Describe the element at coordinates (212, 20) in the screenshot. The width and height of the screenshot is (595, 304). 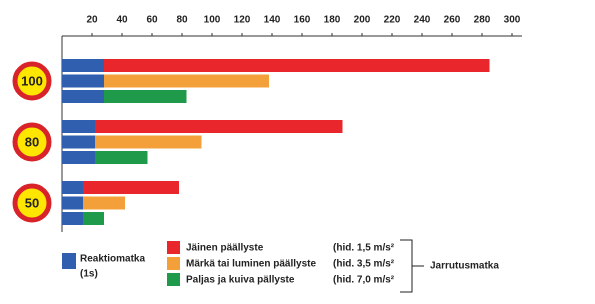
I see `x-tick-label: 100` at that location.